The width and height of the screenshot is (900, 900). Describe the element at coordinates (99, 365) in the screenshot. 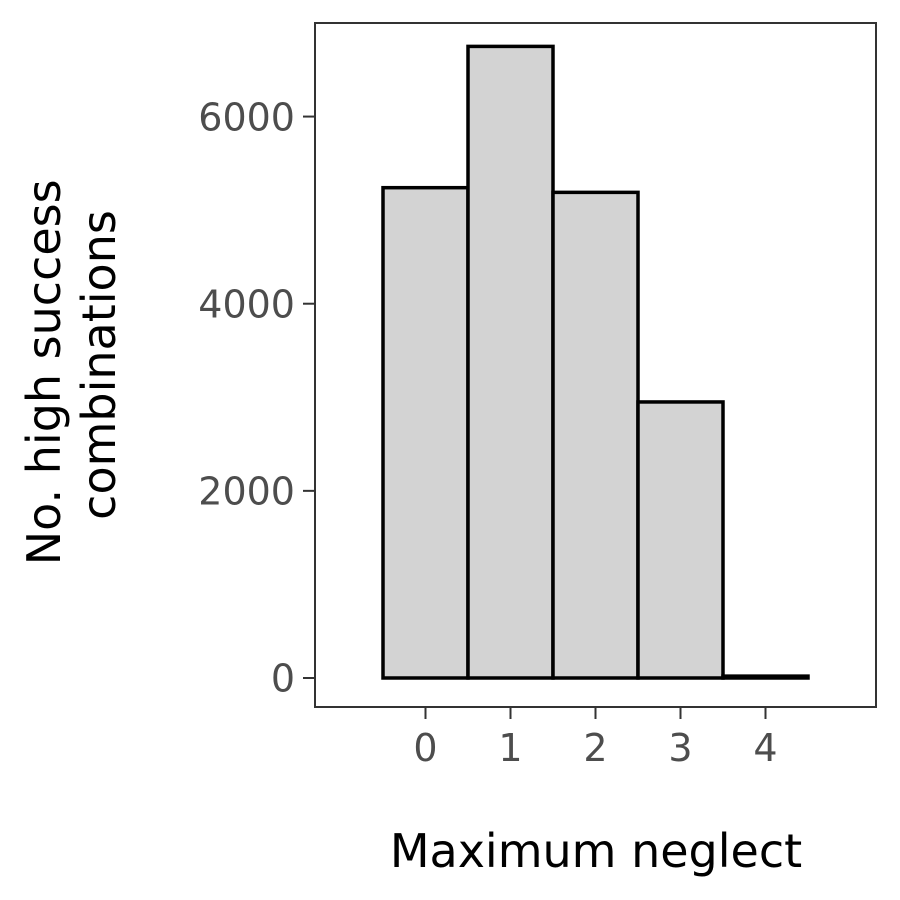

I see `y-axis-title-line-2: combinations` at that location.